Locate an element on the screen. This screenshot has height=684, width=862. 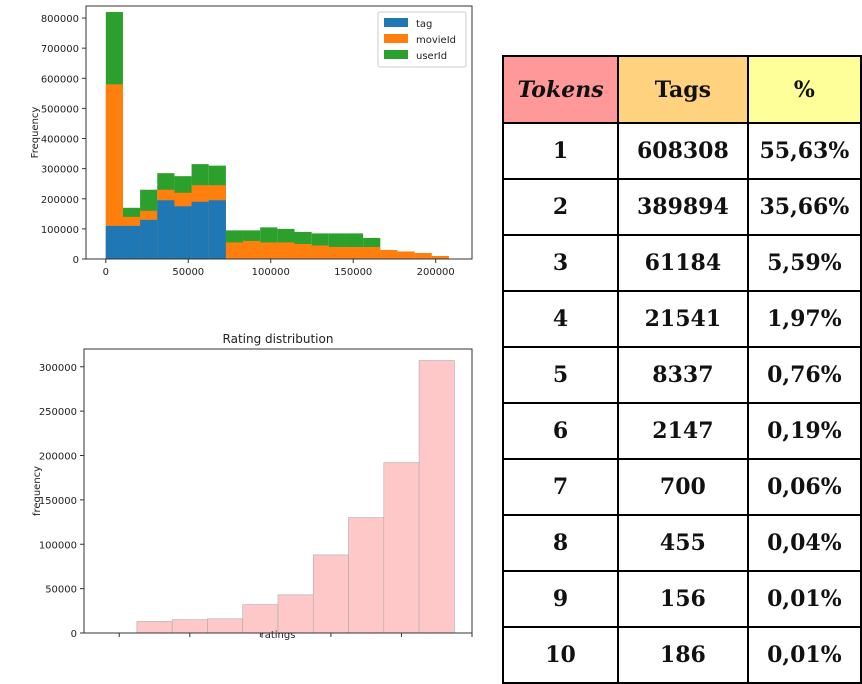
table-row: 7 700 0,06% is located at coordinates (681, 487).